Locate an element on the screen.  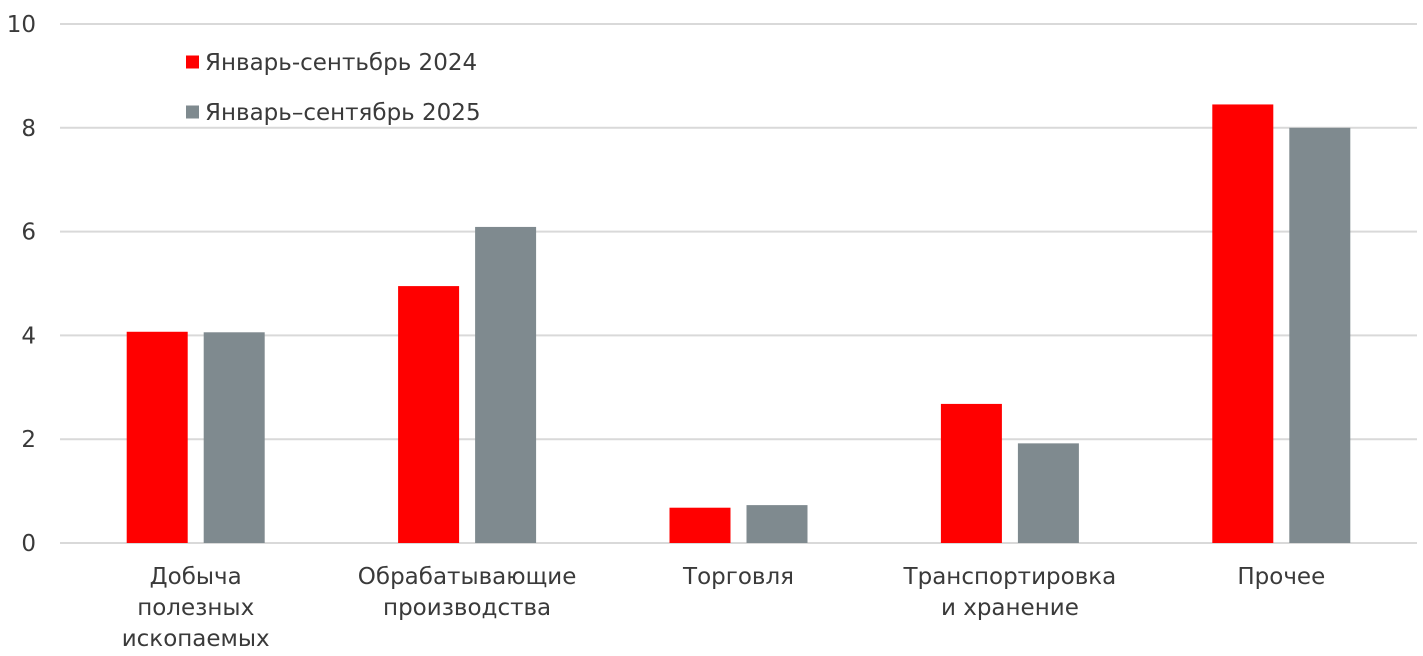
category-label: Обрабатывающие is located at coordinates (467, 577).